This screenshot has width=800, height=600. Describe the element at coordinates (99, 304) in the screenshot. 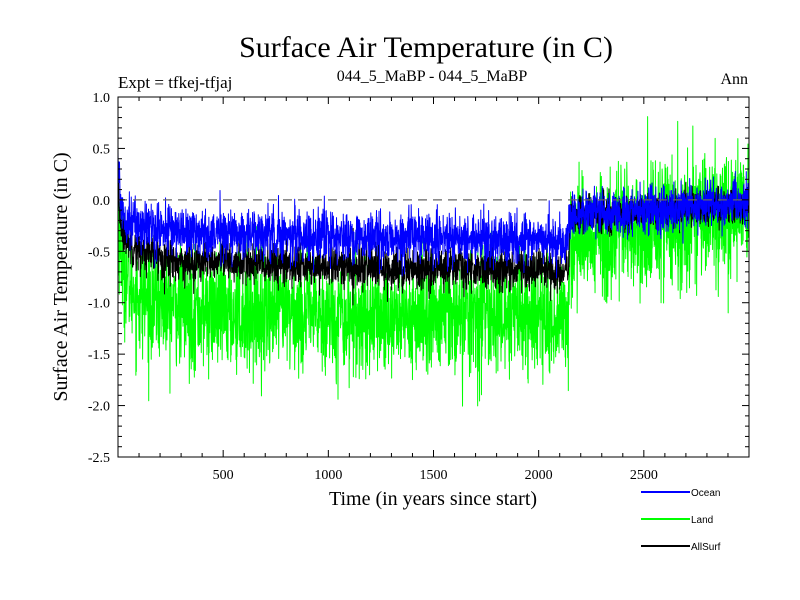

I see `y-tick-label: -1.0` at that location.